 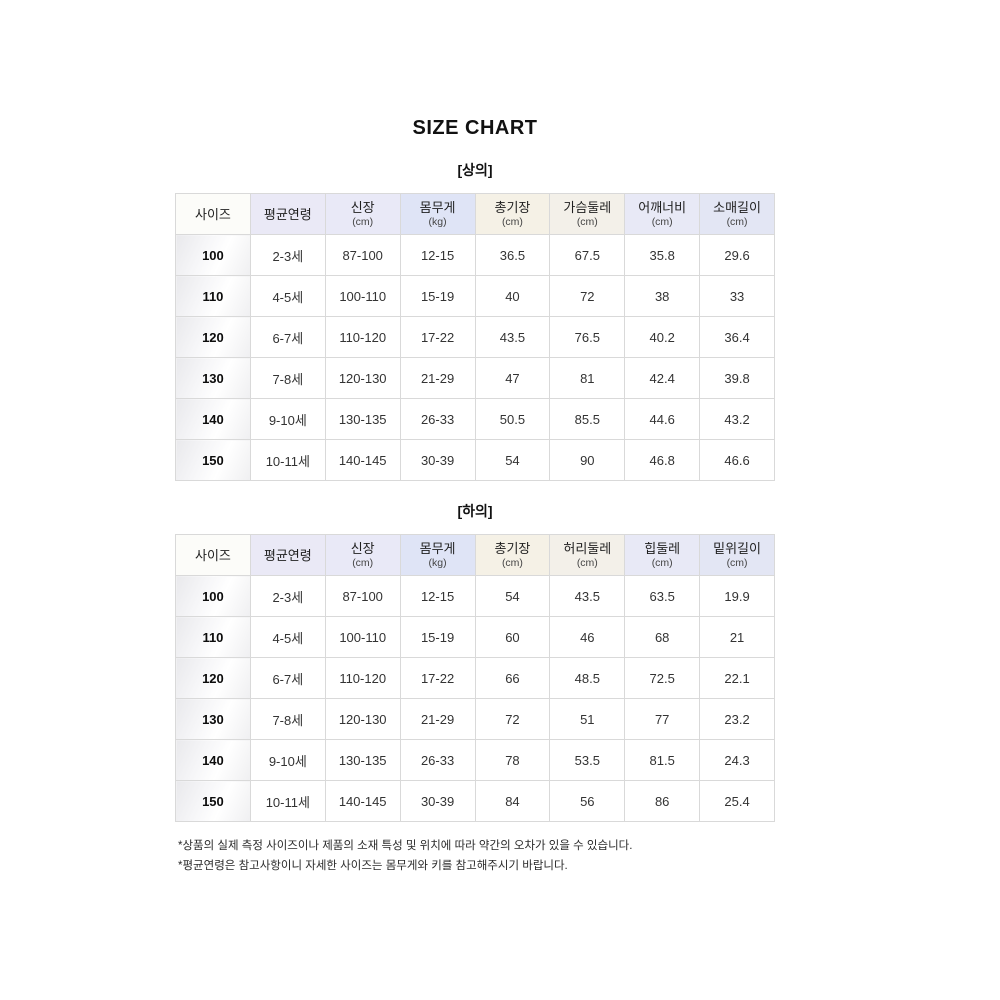 What do you see at coordinates (737, 214) in the screenshot?
I see `column-header: 소매길이 (cm)` at bounding box center [737, 214].